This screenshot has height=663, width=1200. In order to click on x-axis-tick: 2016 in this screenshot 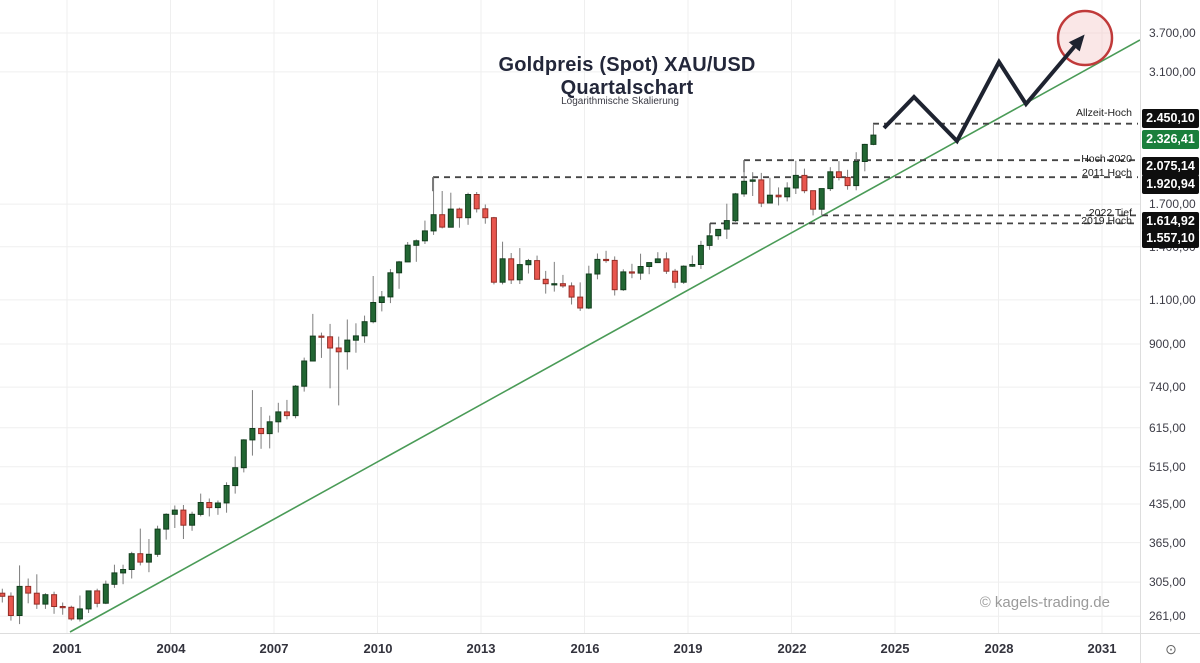, I will do `click(585, 648)`.